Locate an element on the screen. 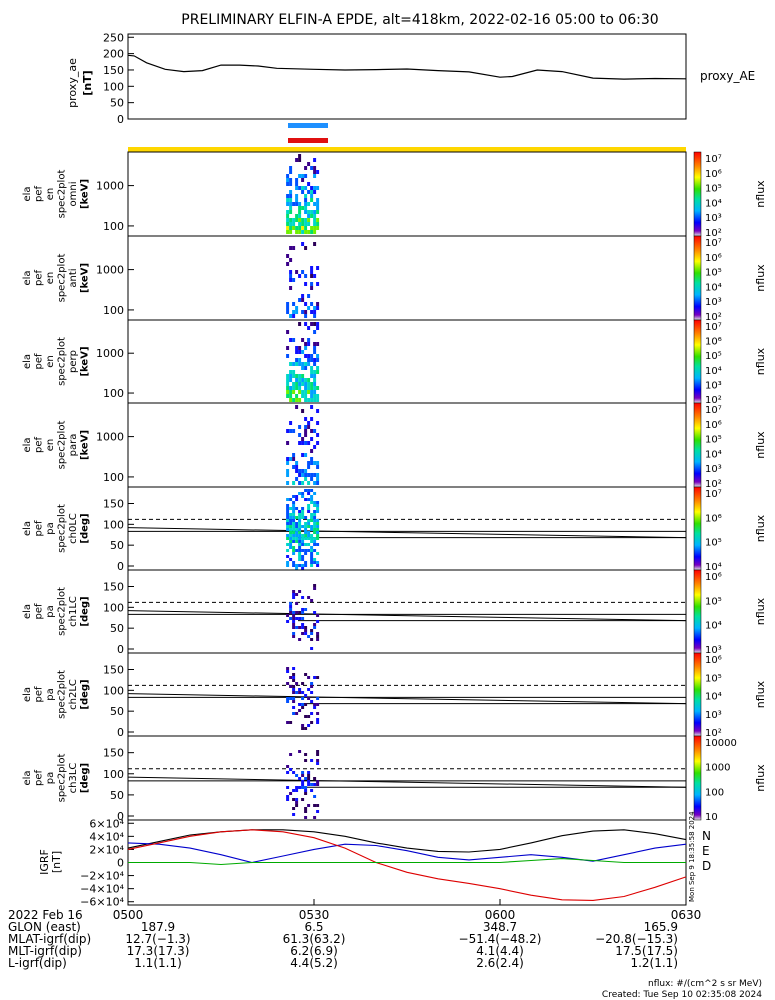 The height and width of the screenshot is (1000, 775). panel-ylabel: en is located at coordinates (50, 278).